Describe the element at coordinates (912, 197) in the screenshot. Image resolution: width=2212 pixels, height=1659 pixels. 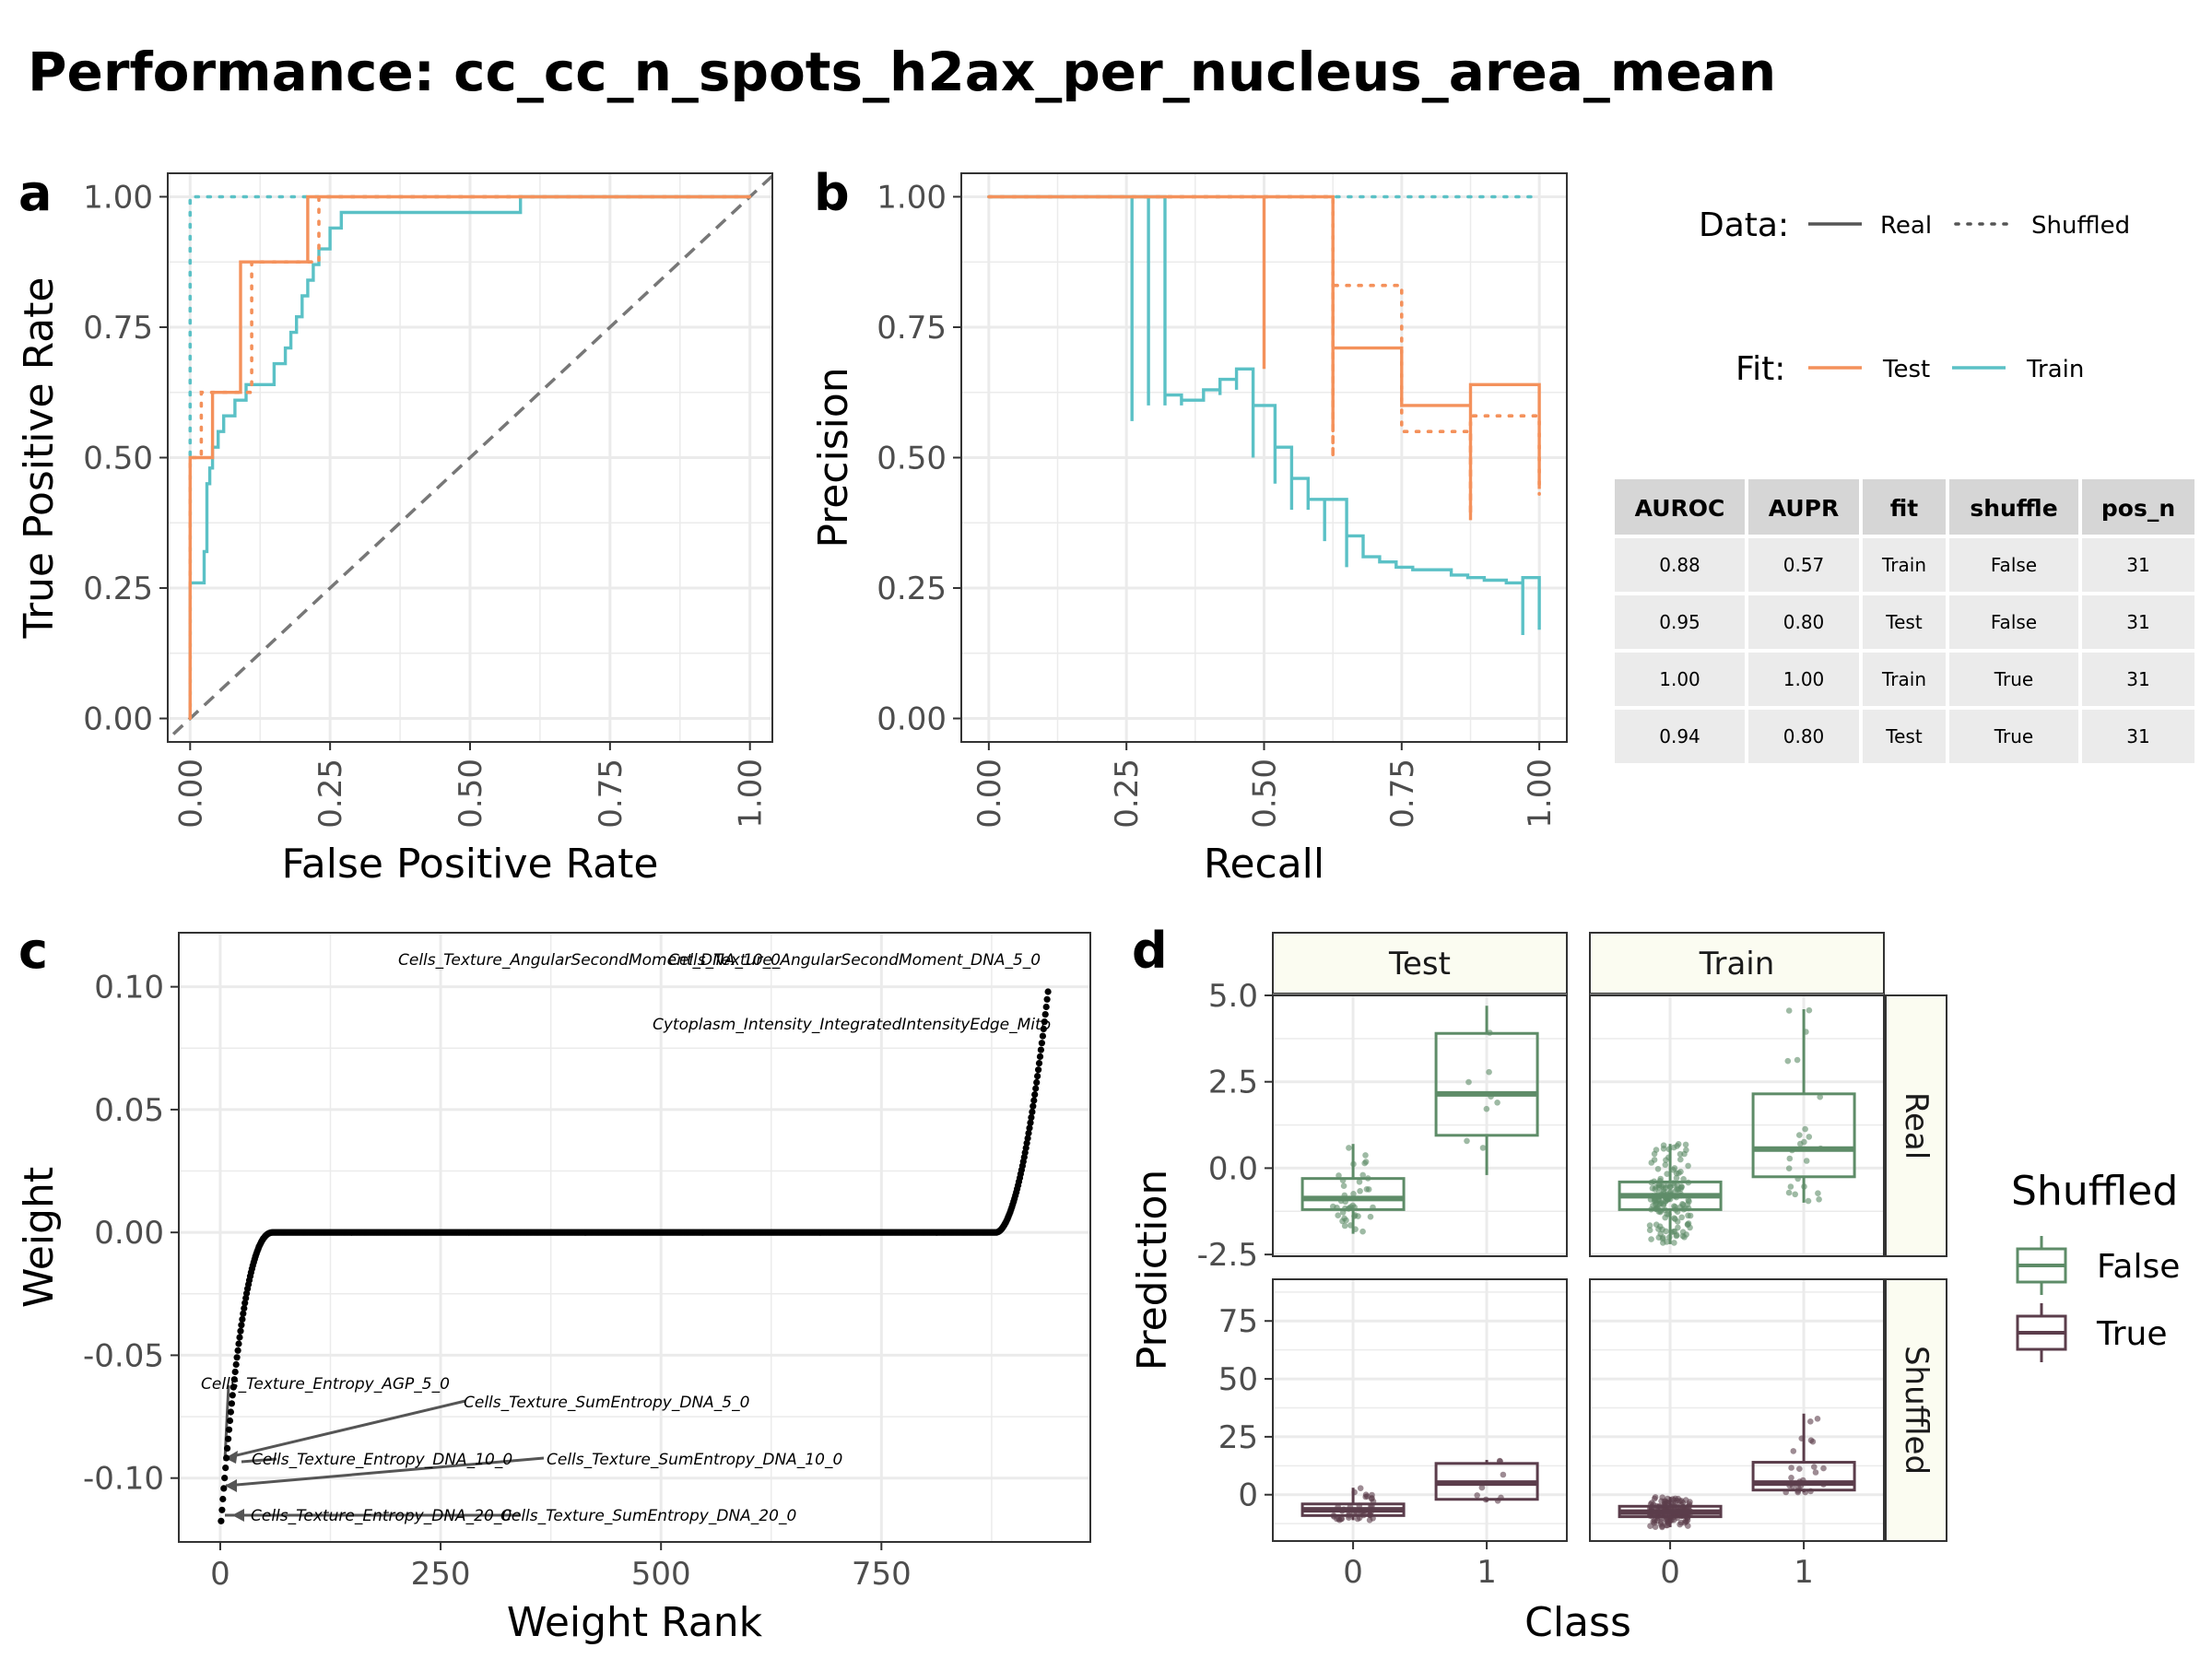
I see `pr-y-tick-label: 1.00` at that location.